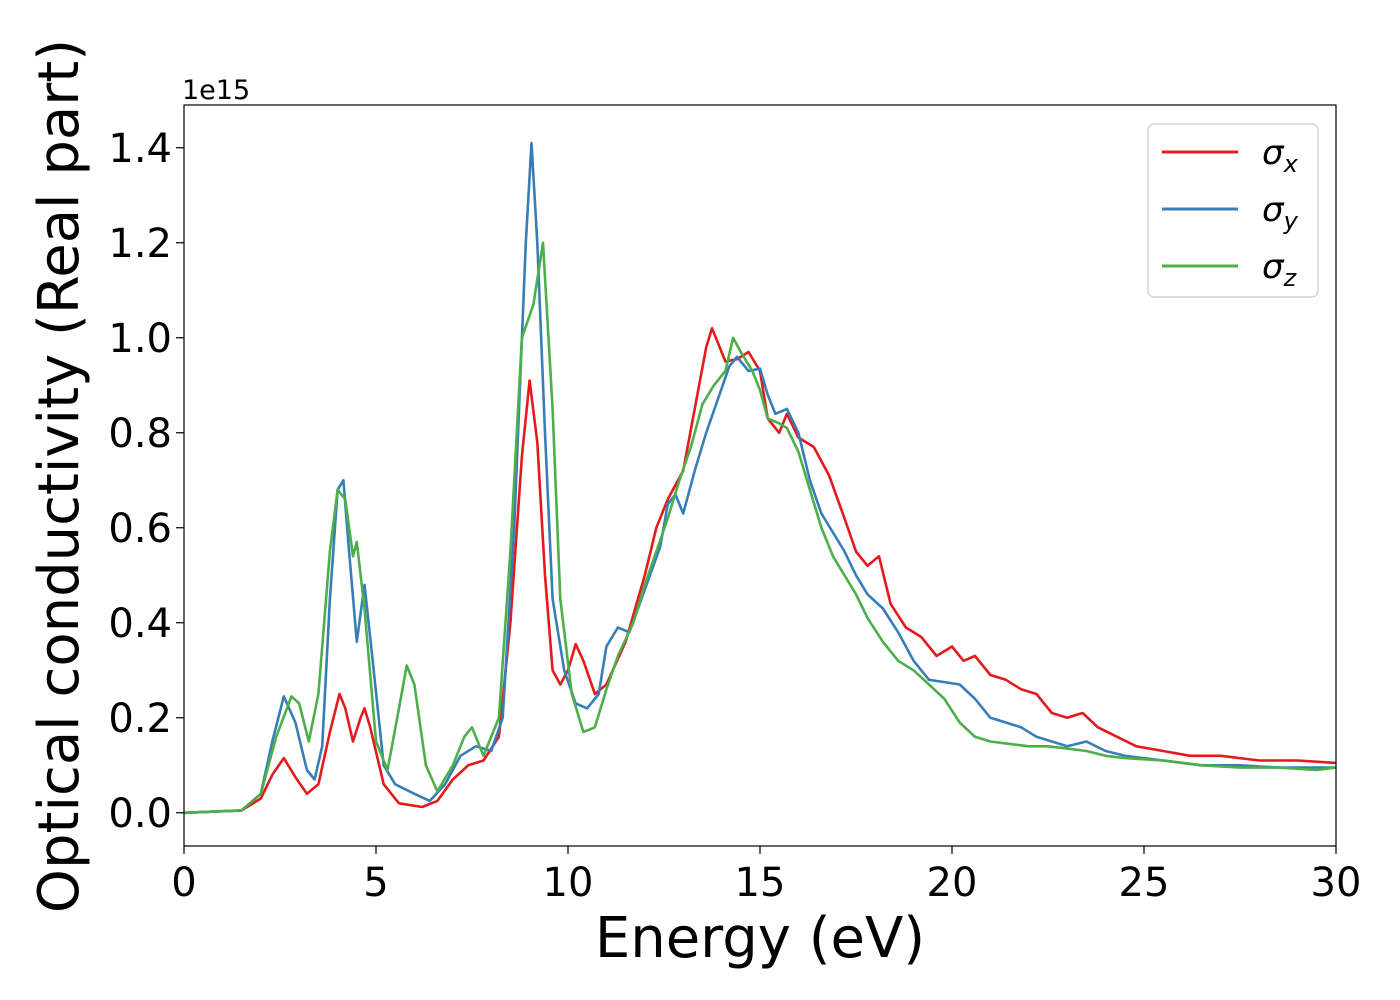  What do you see at coordinates (375, 883) in the screenshot?
I see `x-tick-label: 5` at bounding box center [375, 883].